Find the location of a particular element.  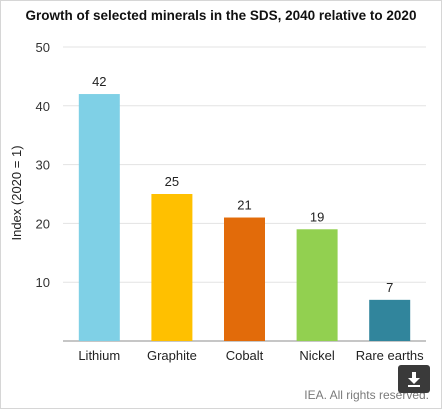

download-arrow-icon is located at coordinates (414, 379).